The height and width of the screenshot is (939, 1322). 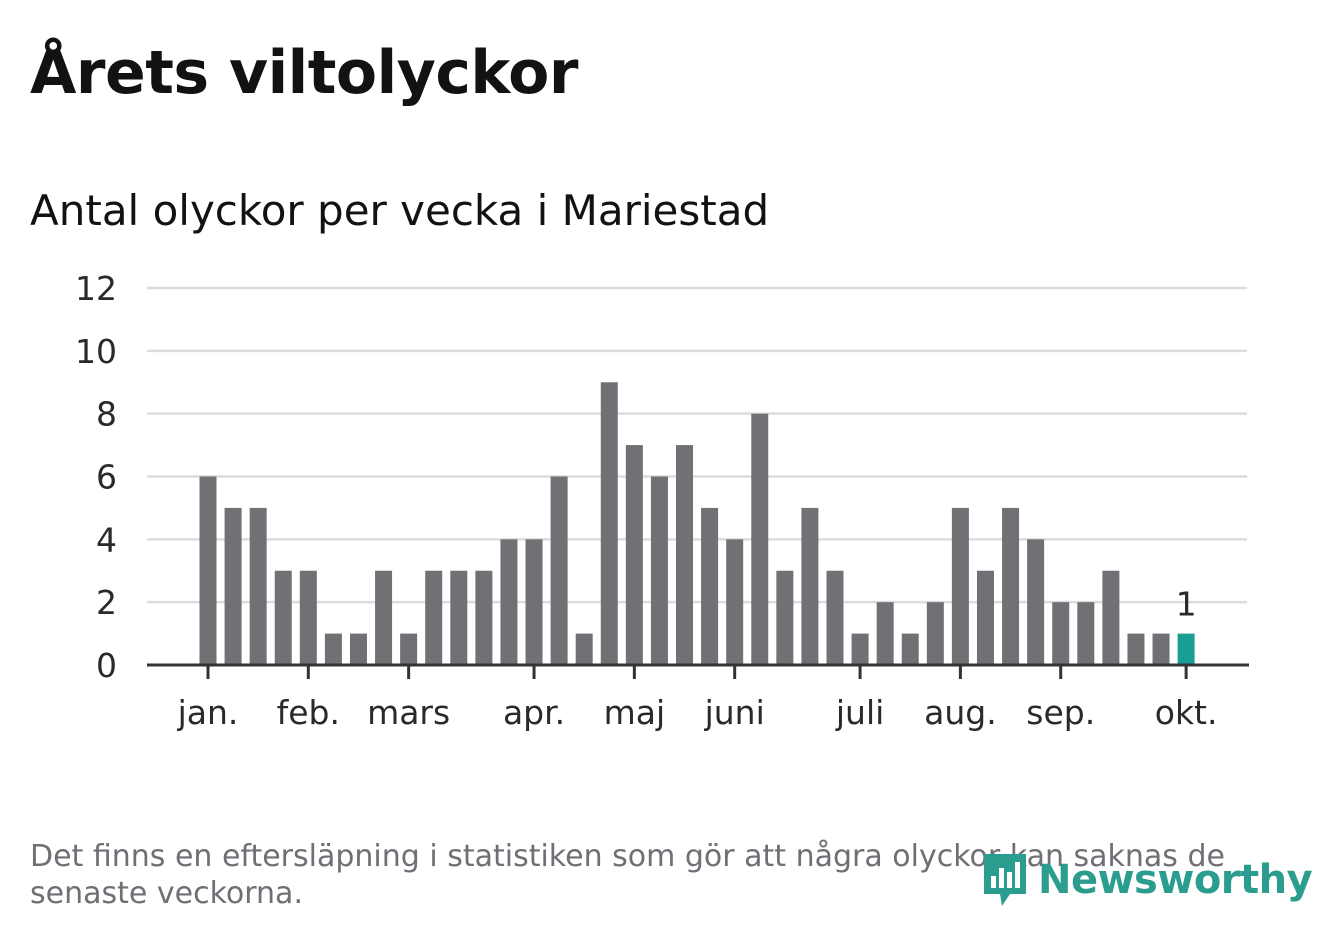 What do you see at coordinates (106, 539) in the screenshot?
I see `y-tick-label: 4` at bounding box center [106, 539].